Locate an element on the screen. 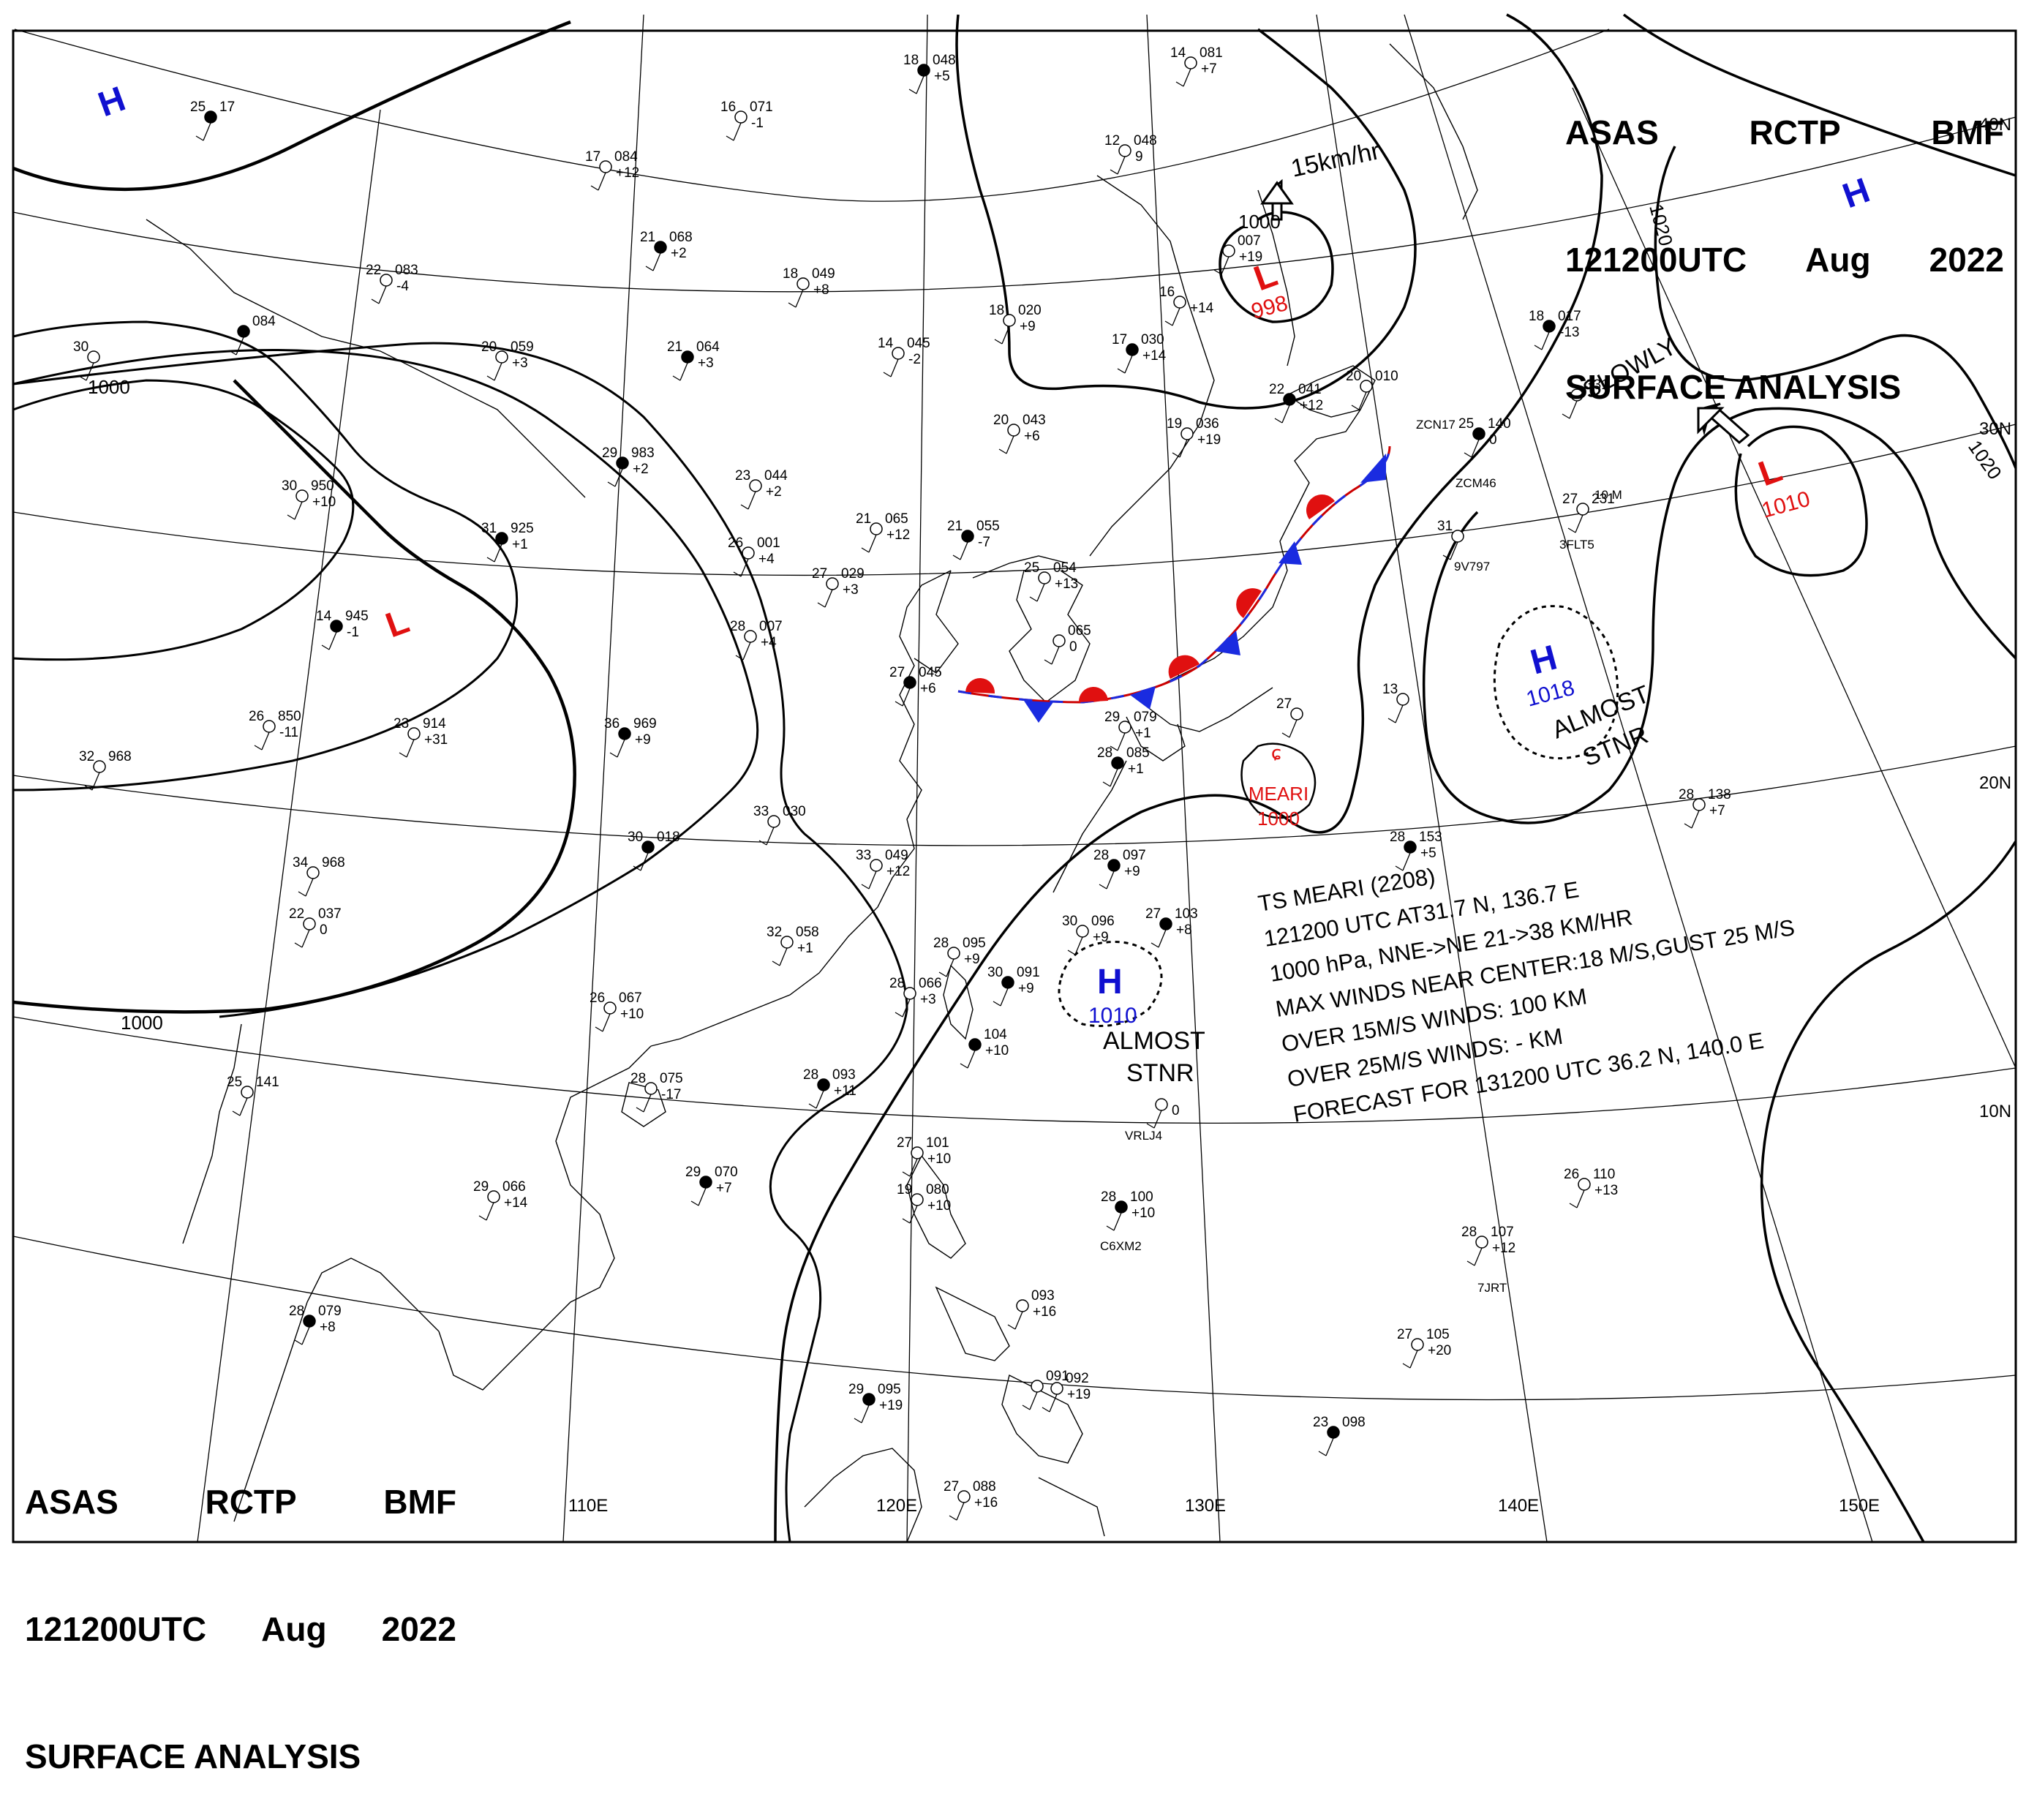 The width and height of the screenshot is (2026, 1820). station-tendency: +13 is located at coordinates (1606, 1190).